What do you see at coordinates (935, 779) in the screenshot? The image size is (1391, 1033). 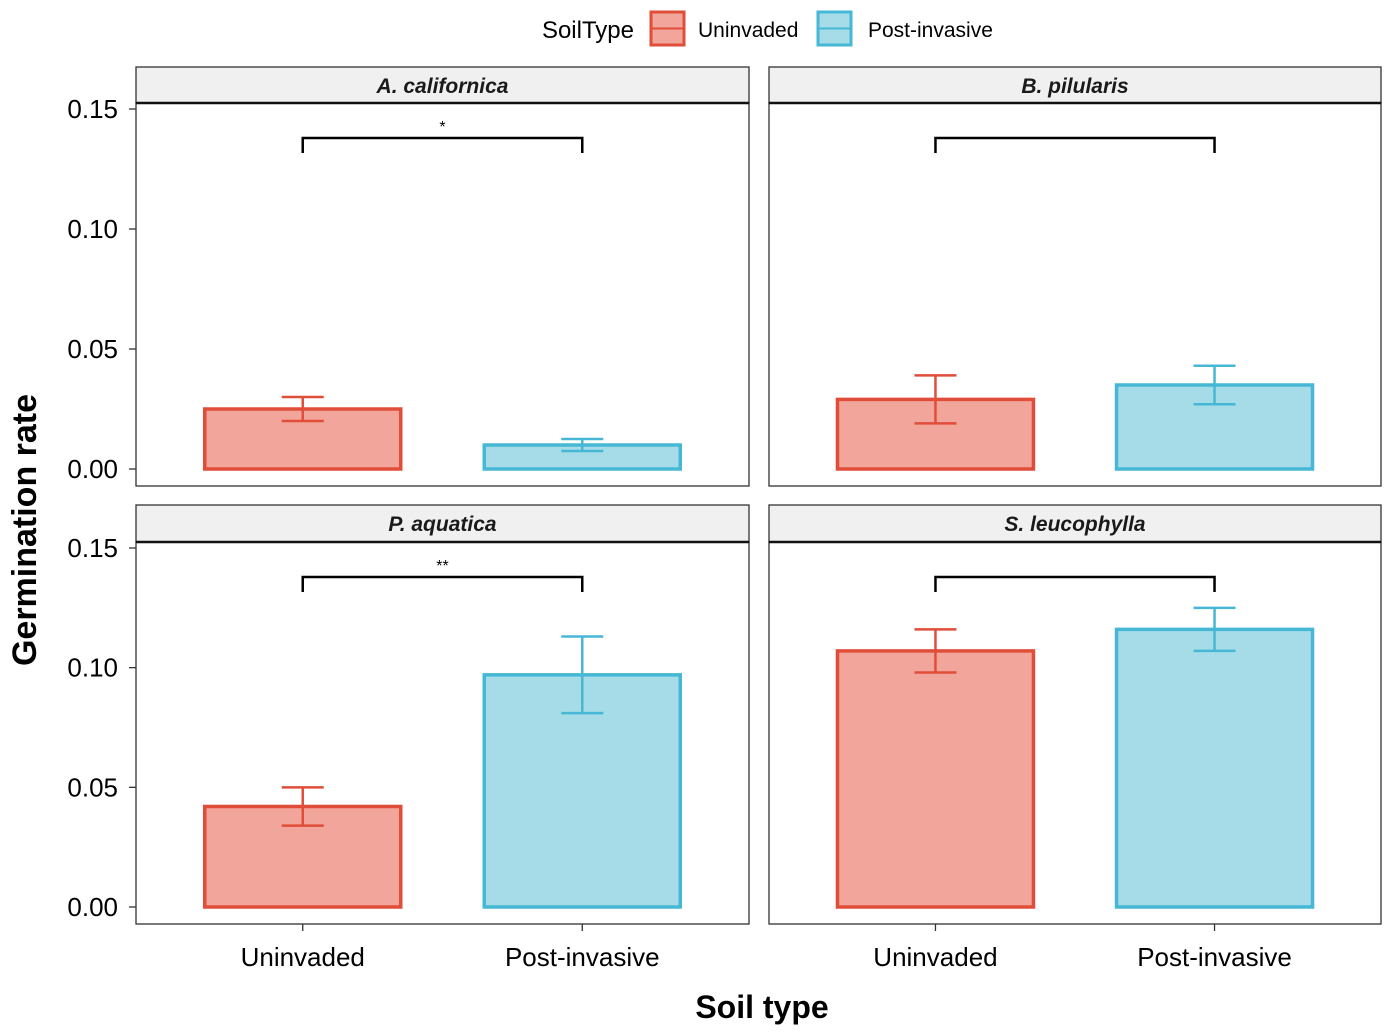 I see `bar-uninvaded` at bounding box center [935, 779].